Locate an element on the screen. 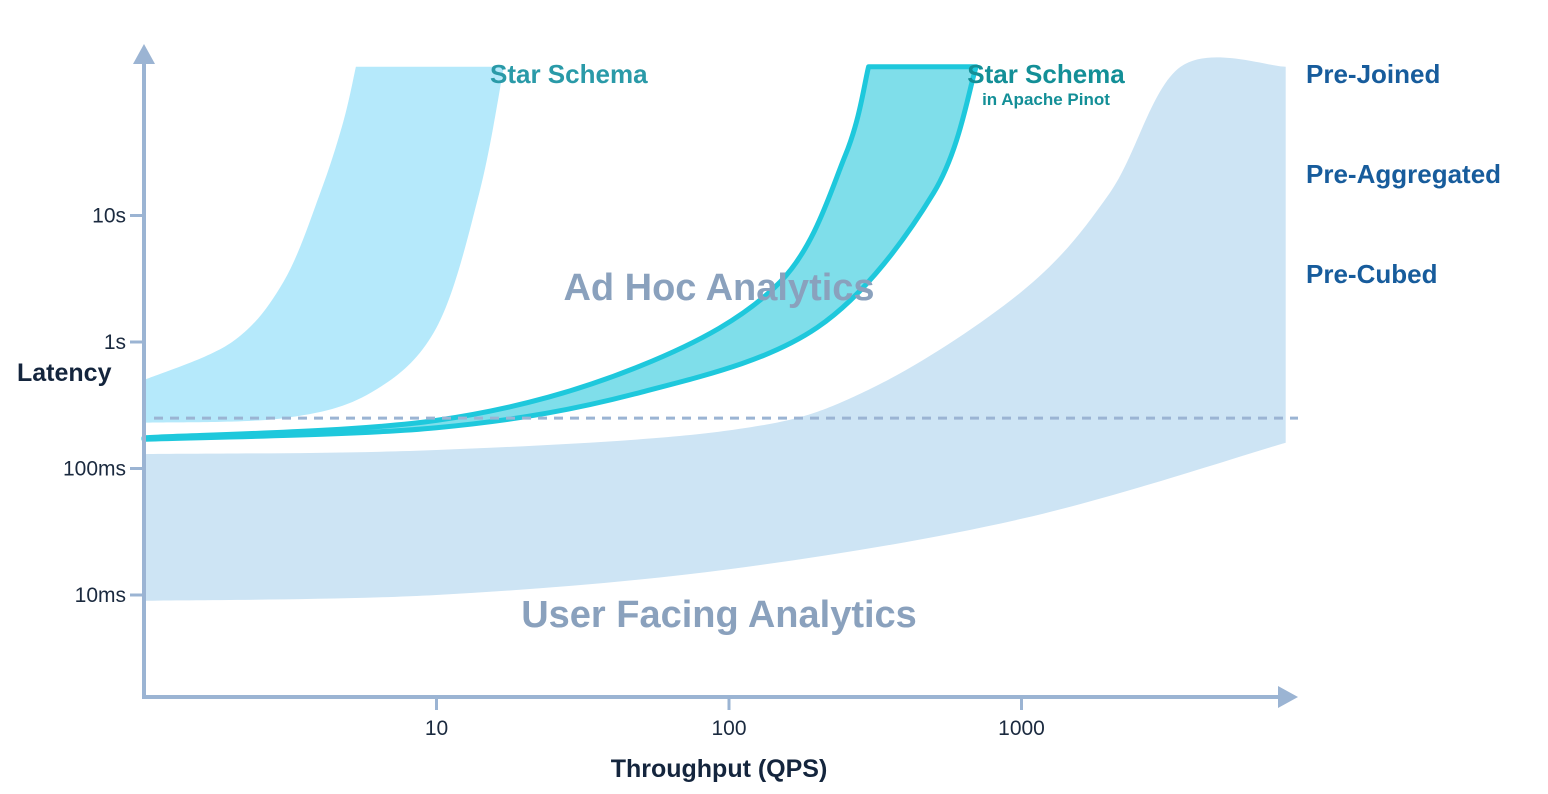 Image resolution: width=1548 pixels, height=794 pixels. x-tick-label: 10 is located at coordinates (436, 728).